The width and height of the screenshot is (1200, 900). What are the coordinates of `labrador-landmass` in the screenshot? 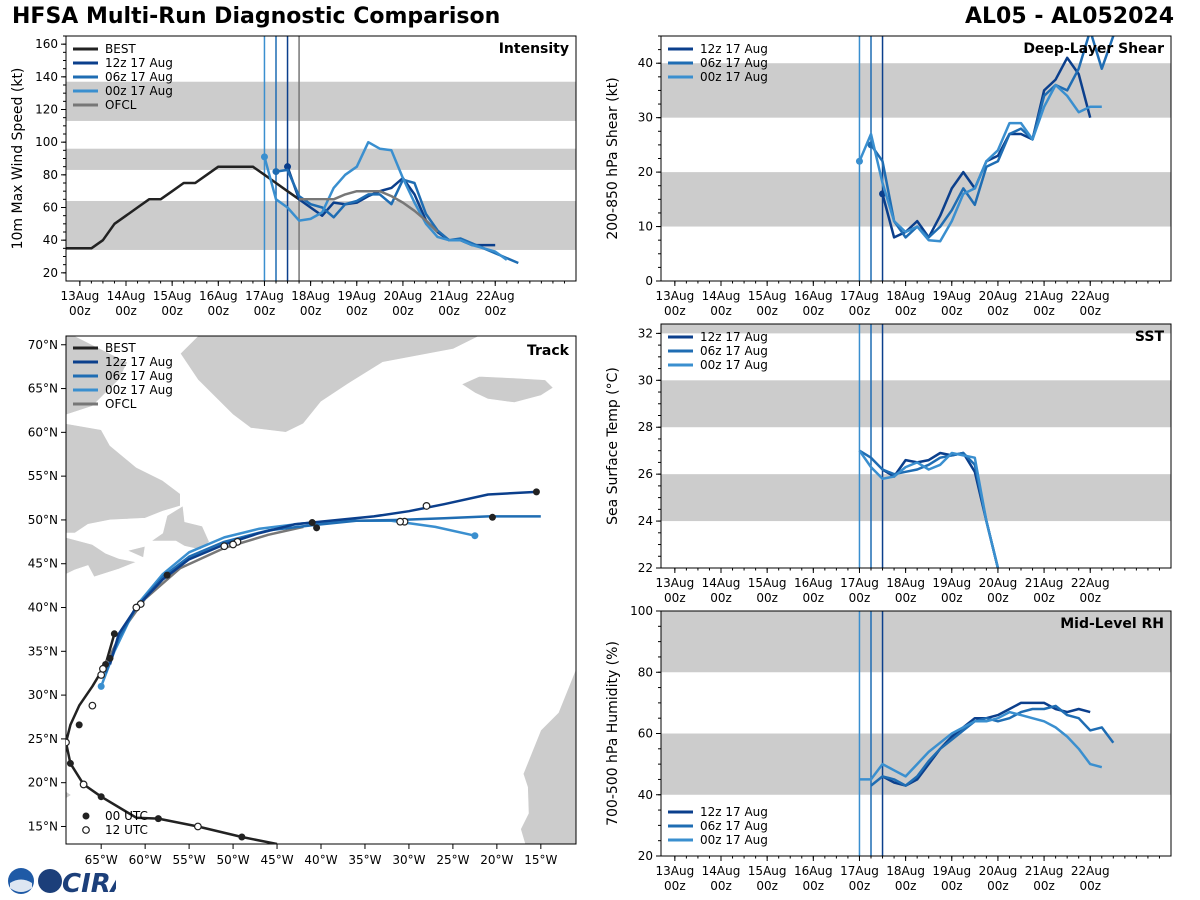 It's located at (123, 478).